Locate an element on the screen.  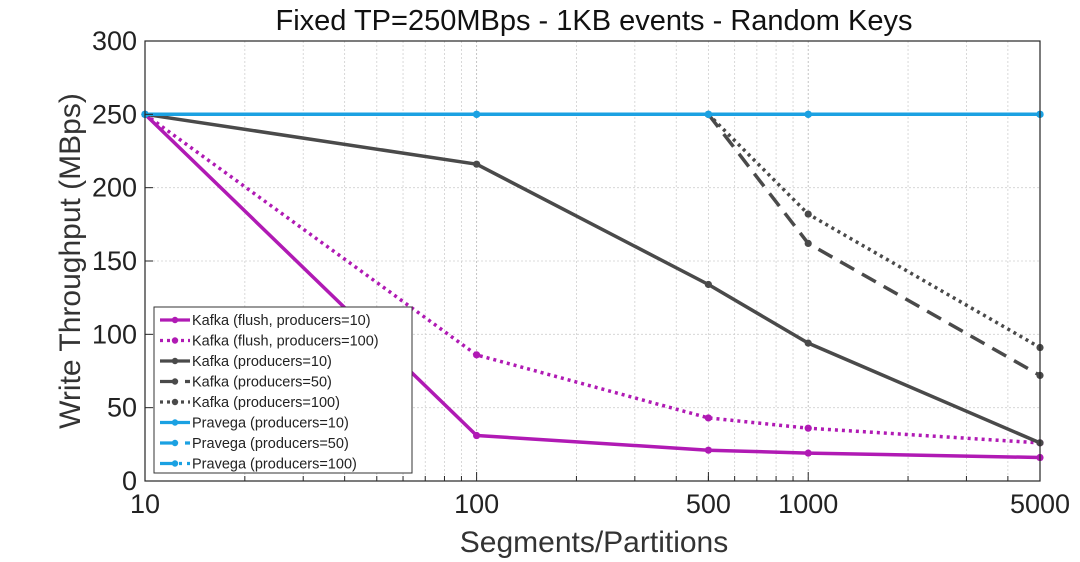
y-tick-label: 50 is located at coordinates (122, 408).